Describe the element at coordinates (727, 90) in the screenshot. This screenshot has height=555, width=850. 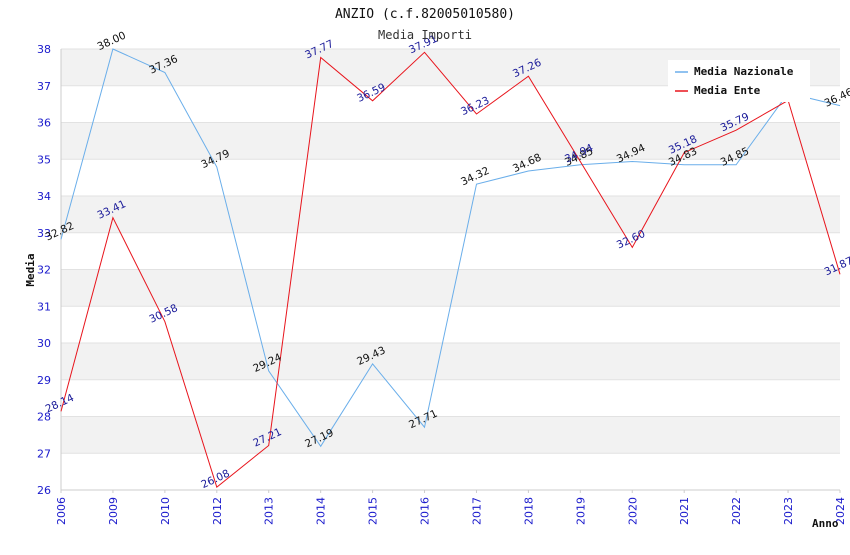
I see `legend-label-media-ente: Media Ente` at that location.